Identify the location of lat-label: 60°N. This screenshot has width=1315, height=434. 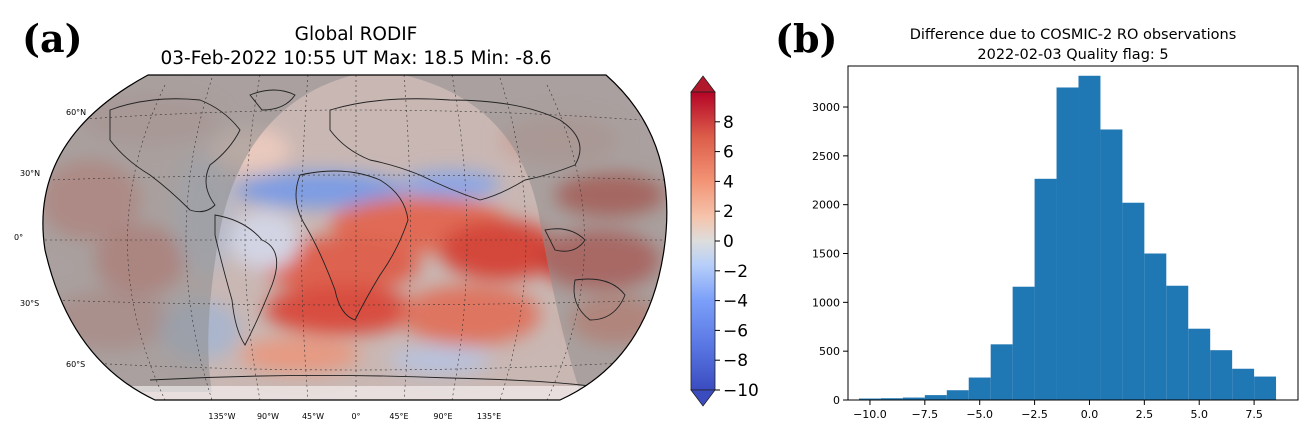
(76, 112).